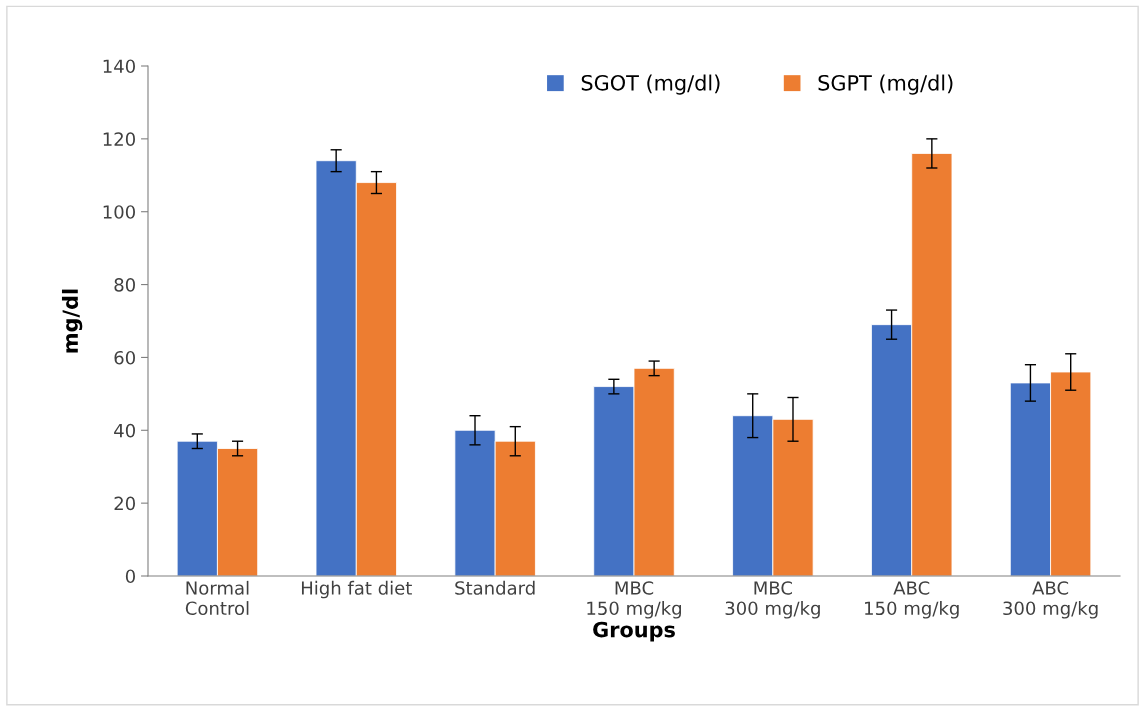  I want to click on y-tick-label: 40, so click(124, 430).